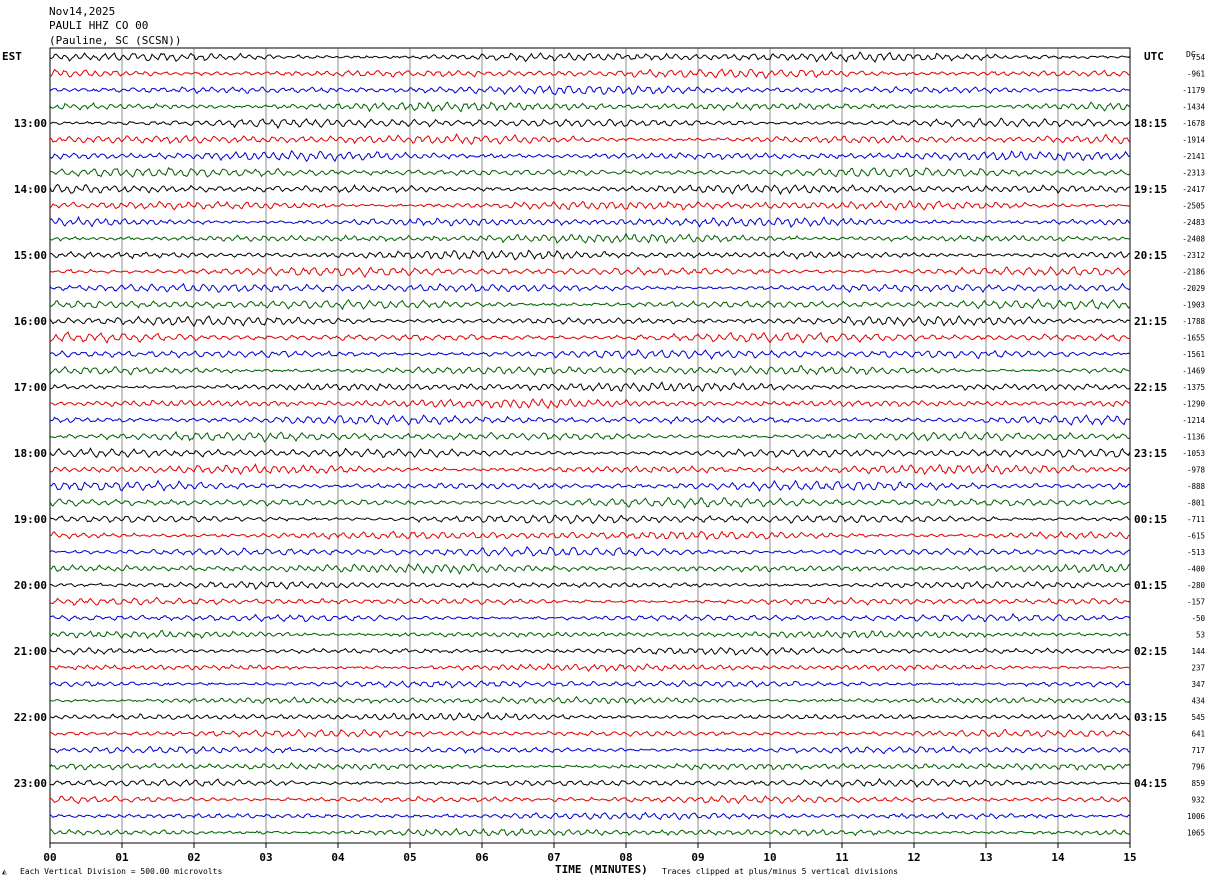  What do you see at coordinates (1150, 585) in the screenshot?
I see `utc-time-label: 01:15` at bounding box center [1150, 585].